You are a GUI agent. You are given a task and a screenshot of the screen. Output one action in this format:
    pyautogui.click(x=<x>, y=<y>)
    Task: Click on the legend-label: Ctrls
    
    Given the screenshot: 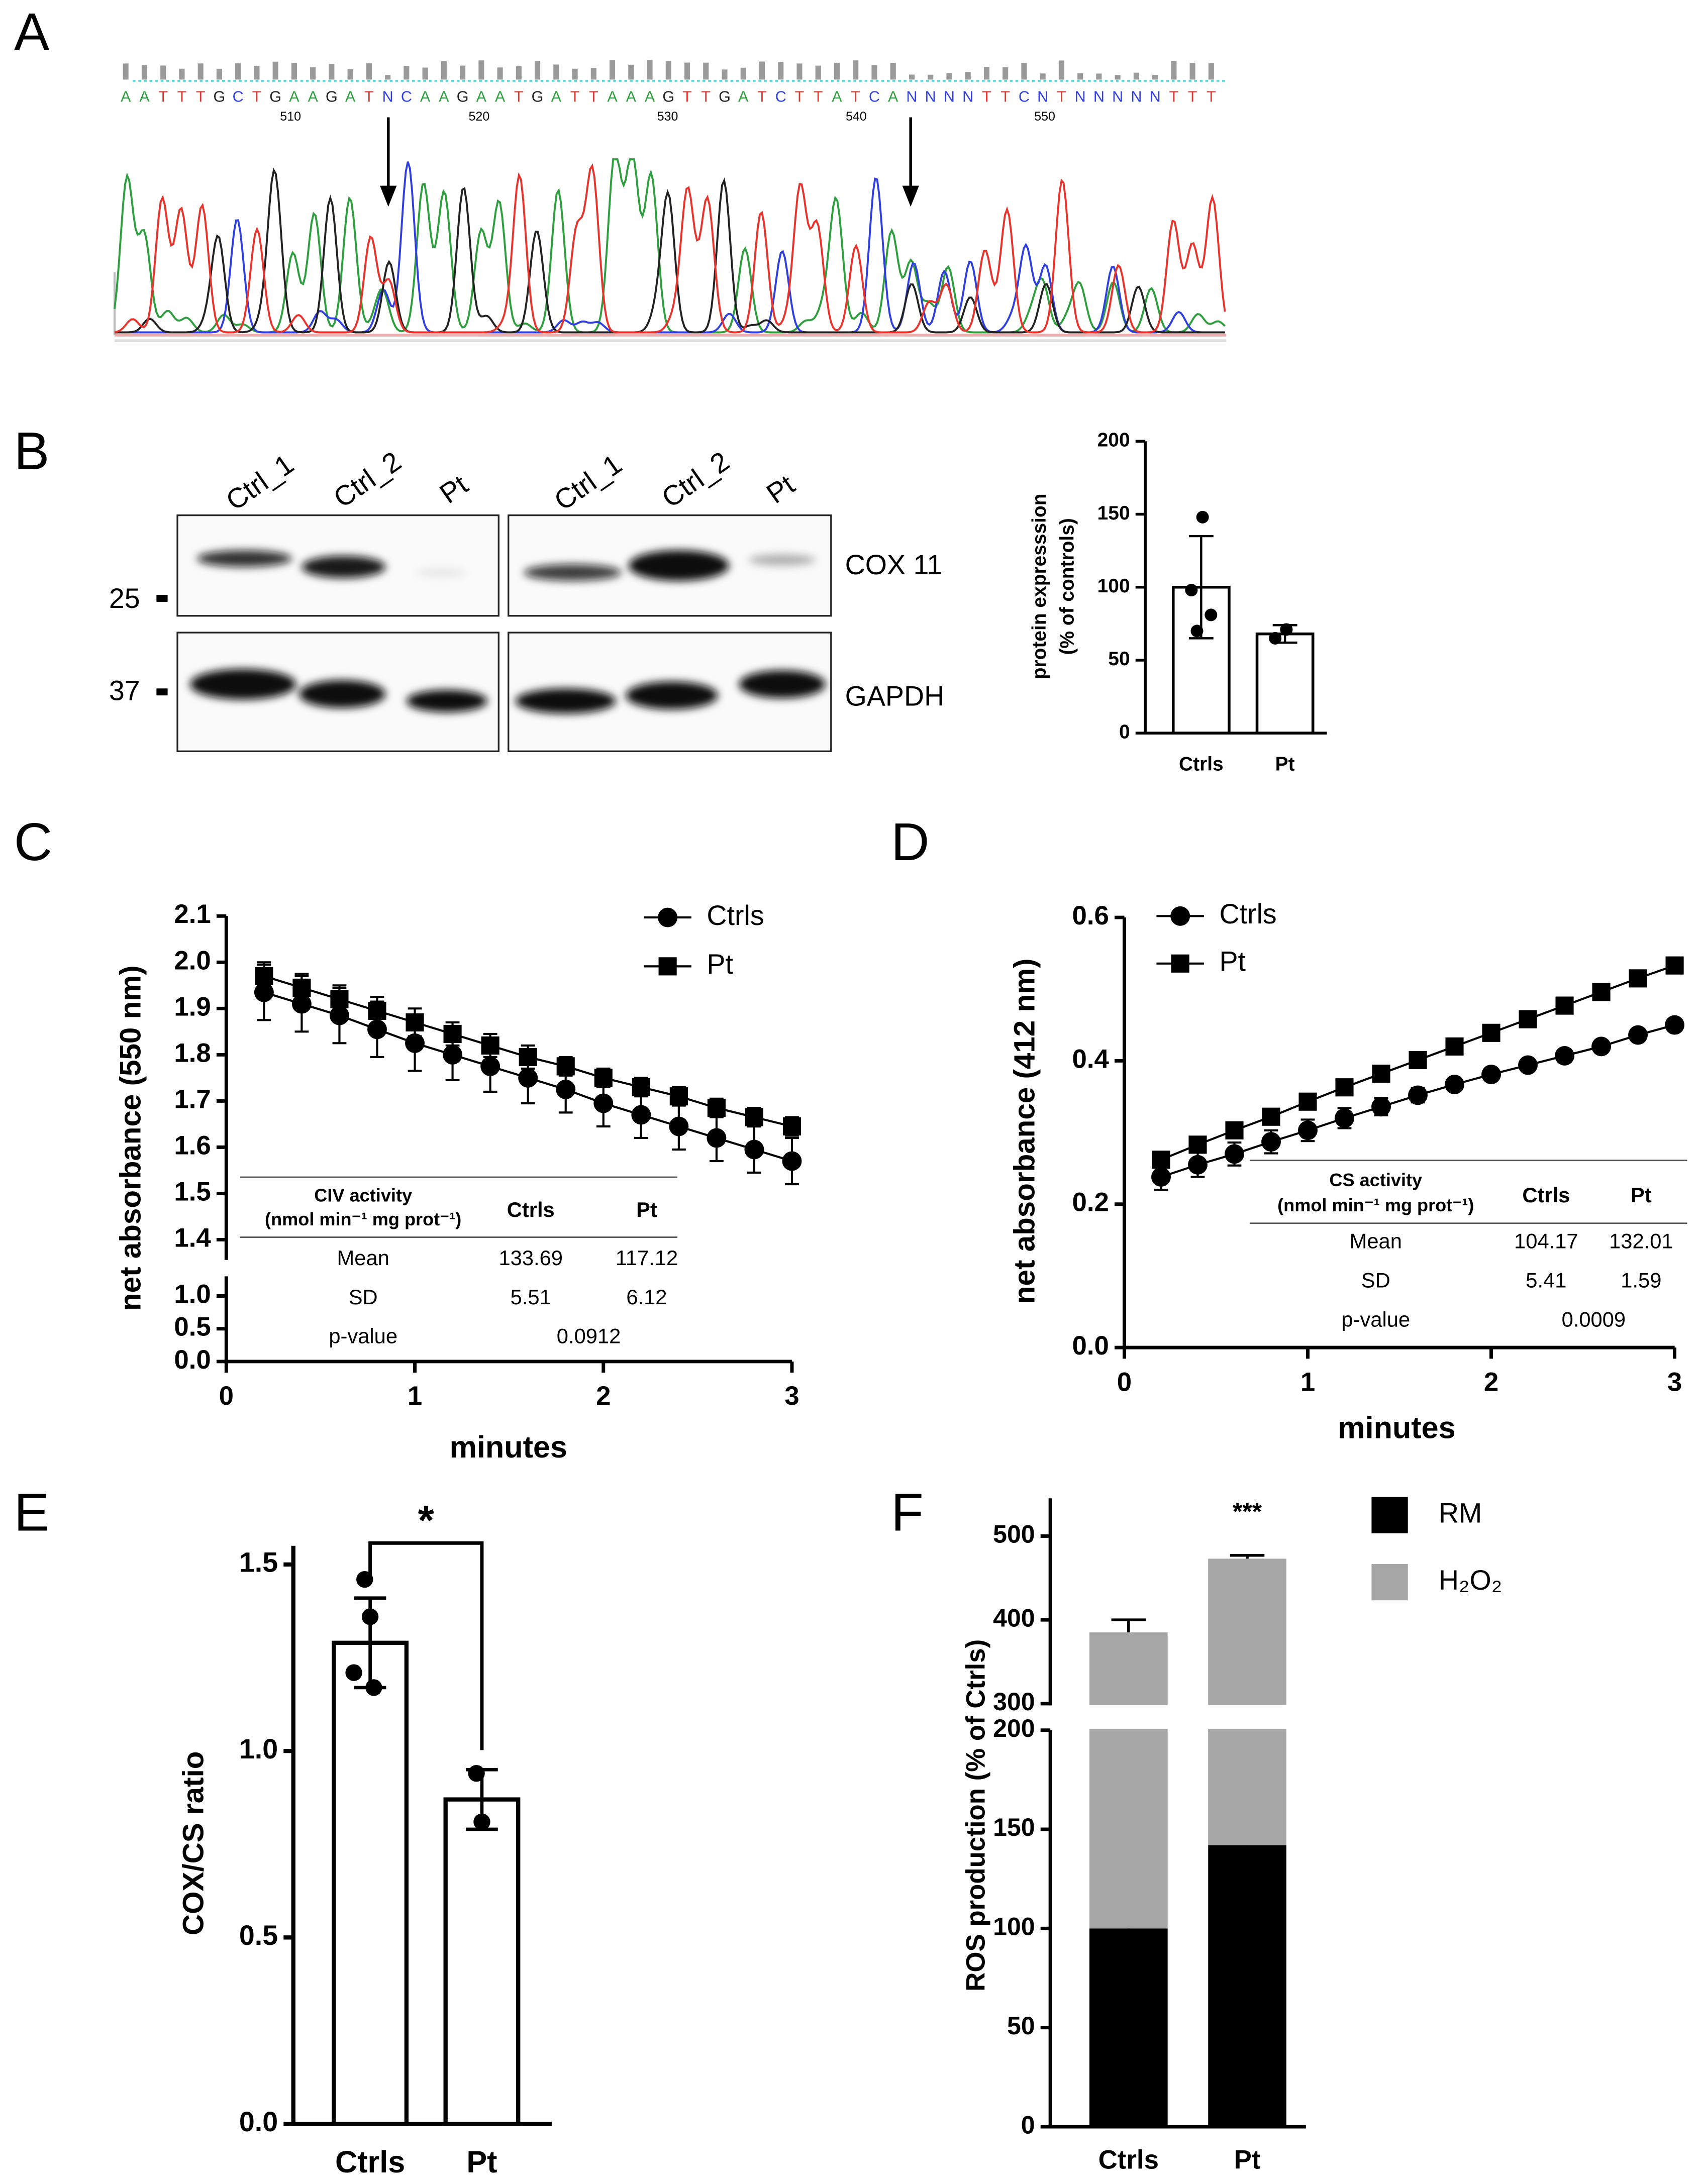 What is the action you would take?
    pyautogui.click(x=735, y=916)
    